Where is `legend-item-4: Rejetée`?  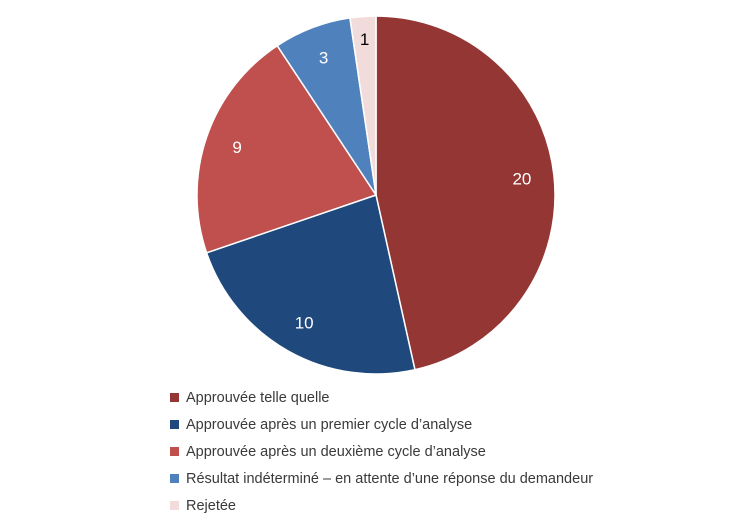 legend-item-4: Rejetée is located at coordinates (381, 505).